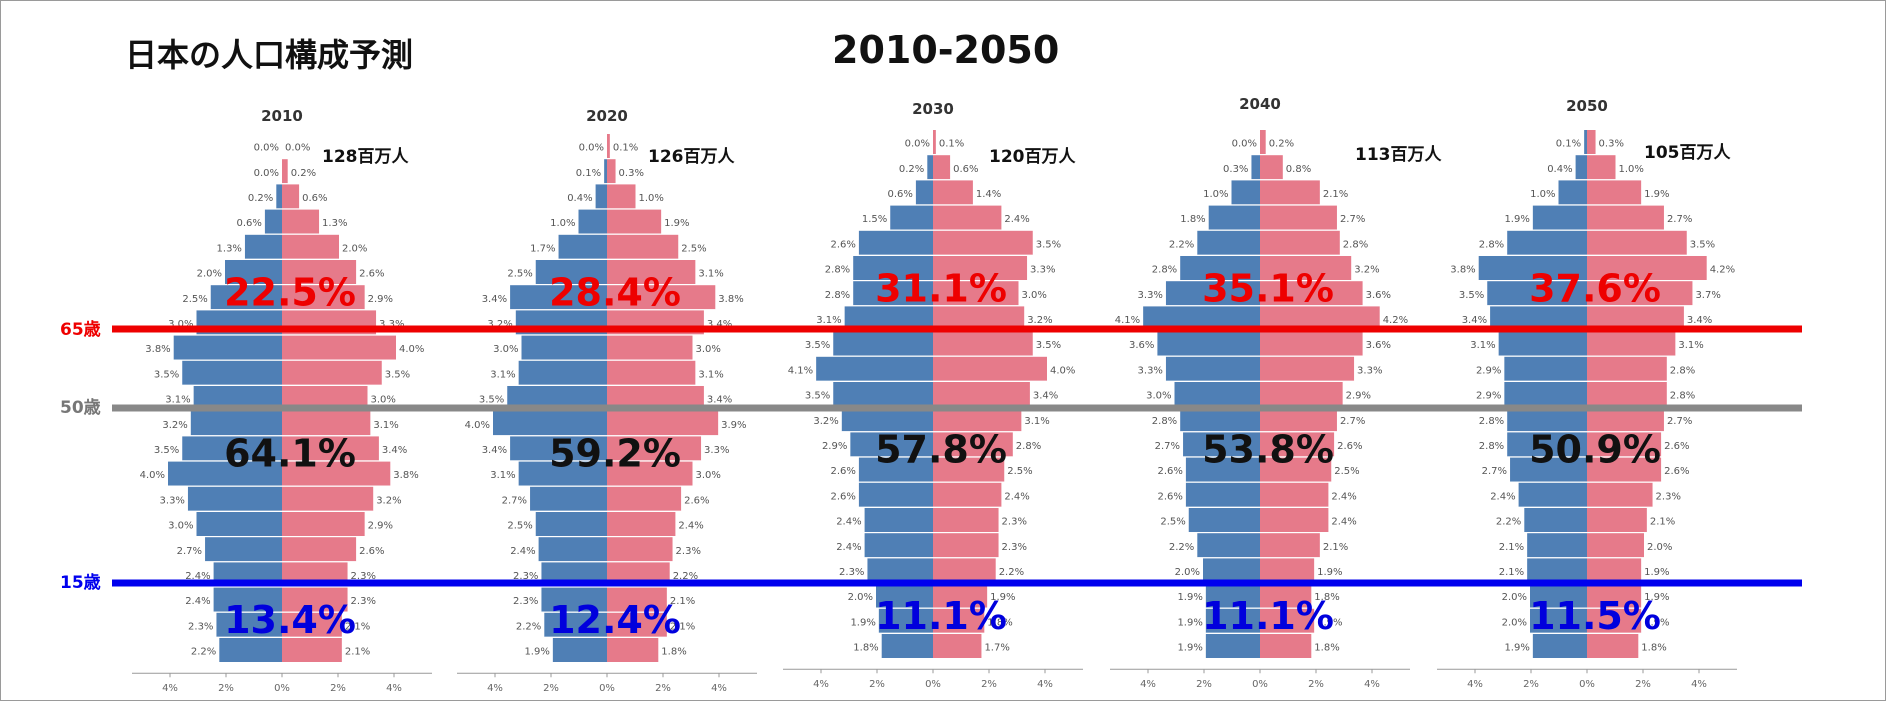 The width and height of the screenshot is (1886, 701). Describe the element at coordinates (708, 475) in the screenshot. I see `female-value-label: 3.0%` at that location.